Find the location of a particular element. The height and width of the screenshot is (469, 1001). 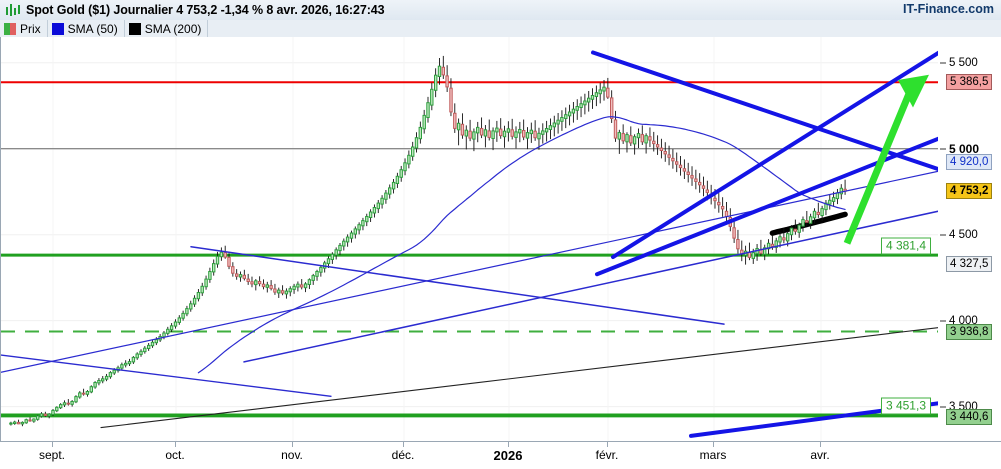

y-axis-price-badge: 4 327,5 is located at coordinates (969, 264).